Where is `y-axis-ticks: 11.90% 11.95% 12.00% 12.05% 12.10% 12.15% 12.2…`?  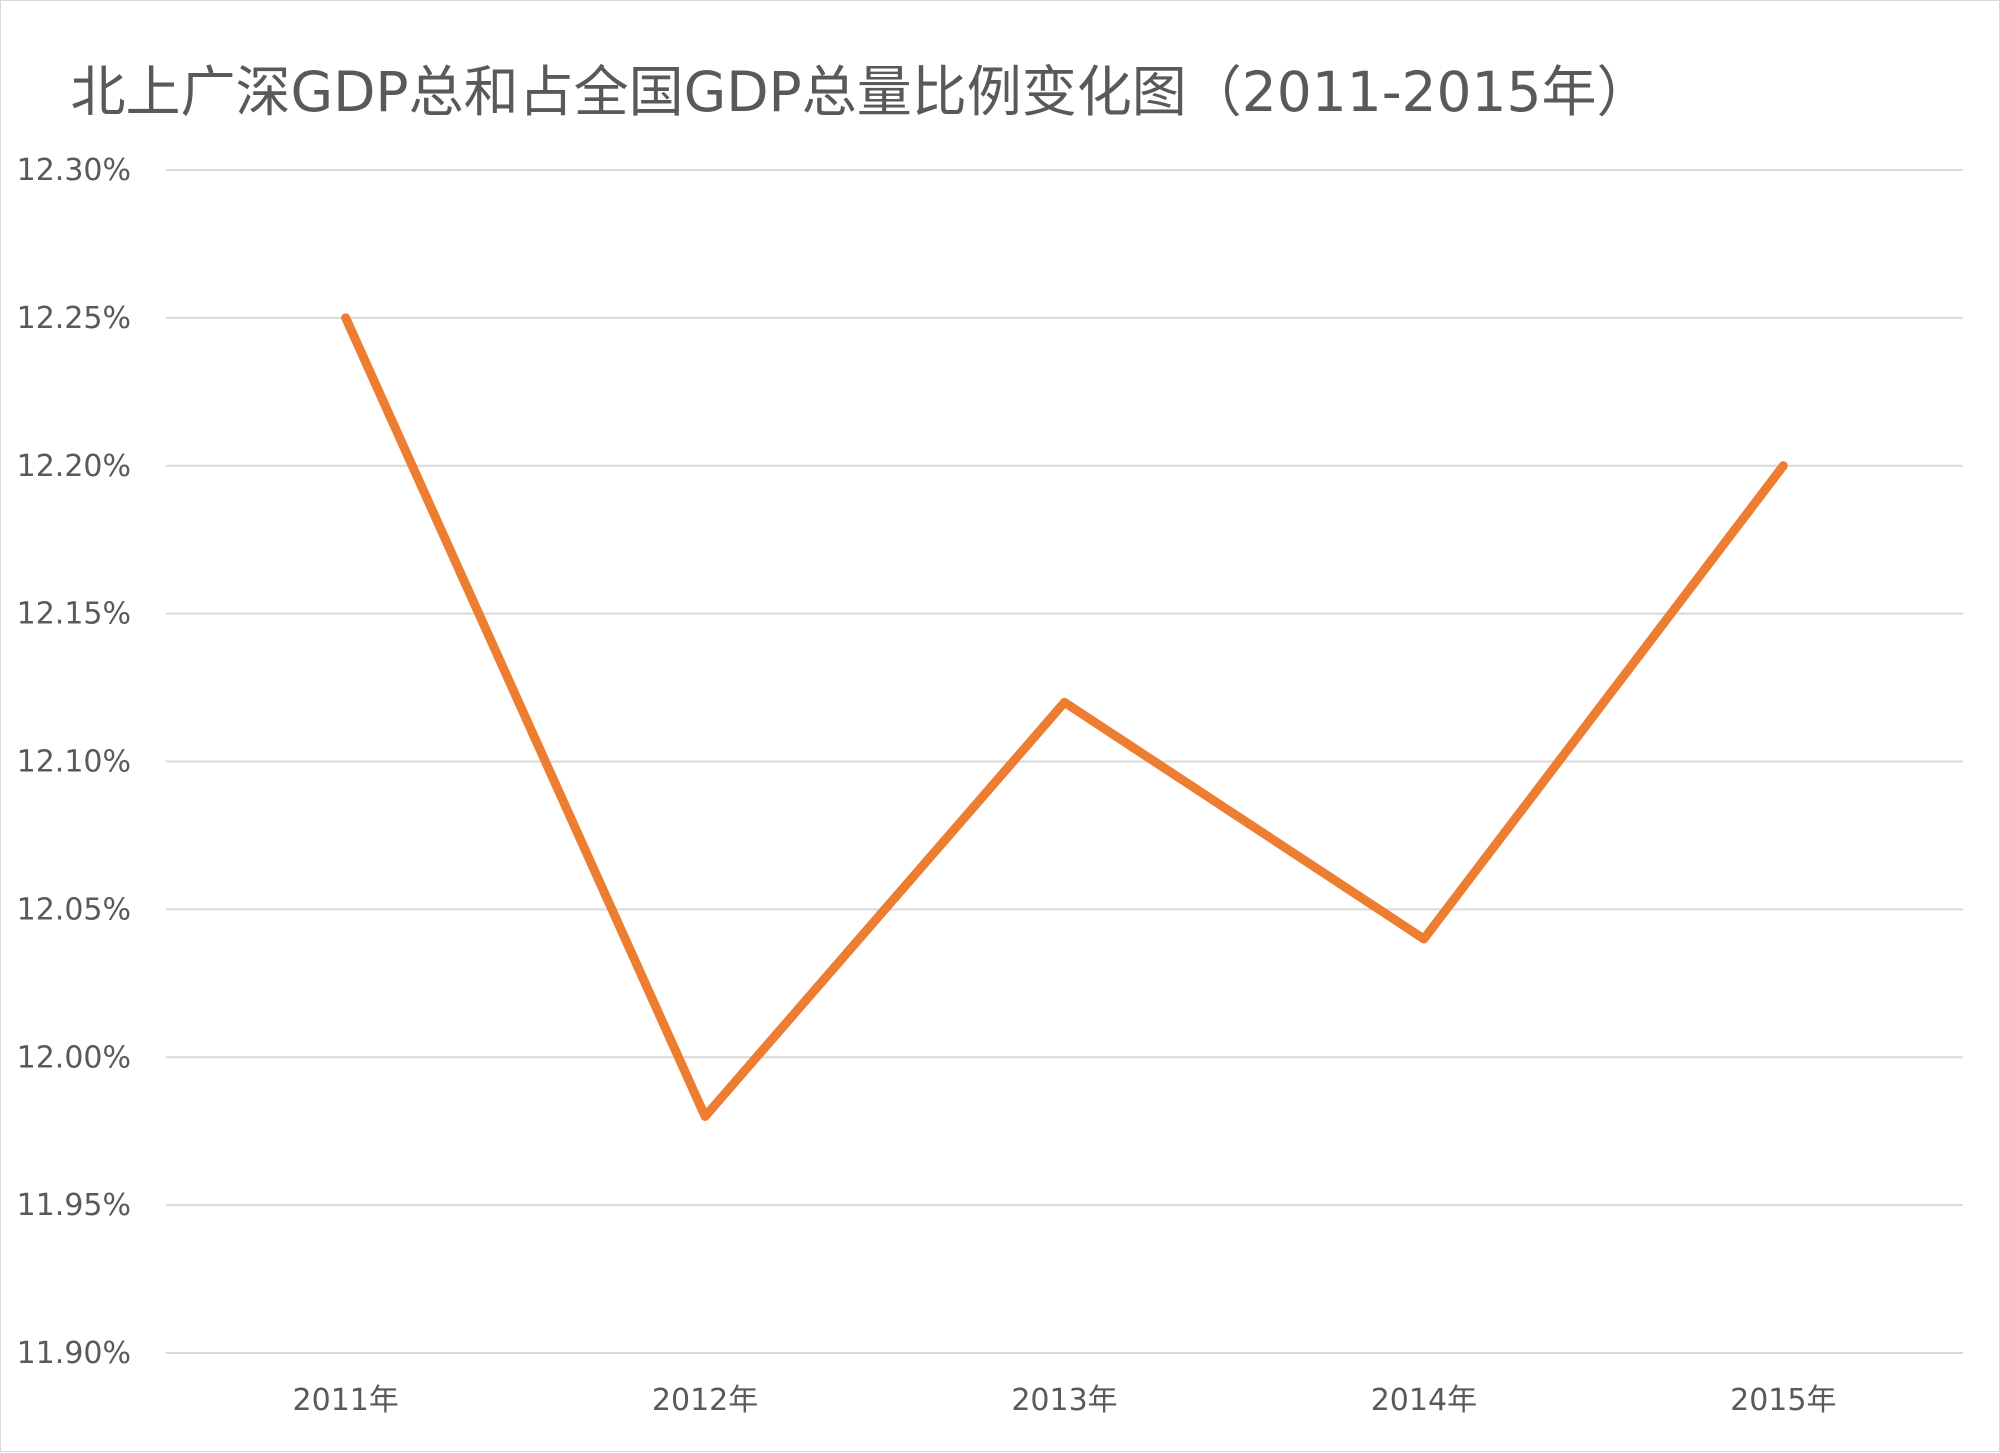
y-axis-ticks: 11.90% 11.95% 12.00% 12.05% 12.10% 12.15% 12.2… is located at coordinates (74, 762).